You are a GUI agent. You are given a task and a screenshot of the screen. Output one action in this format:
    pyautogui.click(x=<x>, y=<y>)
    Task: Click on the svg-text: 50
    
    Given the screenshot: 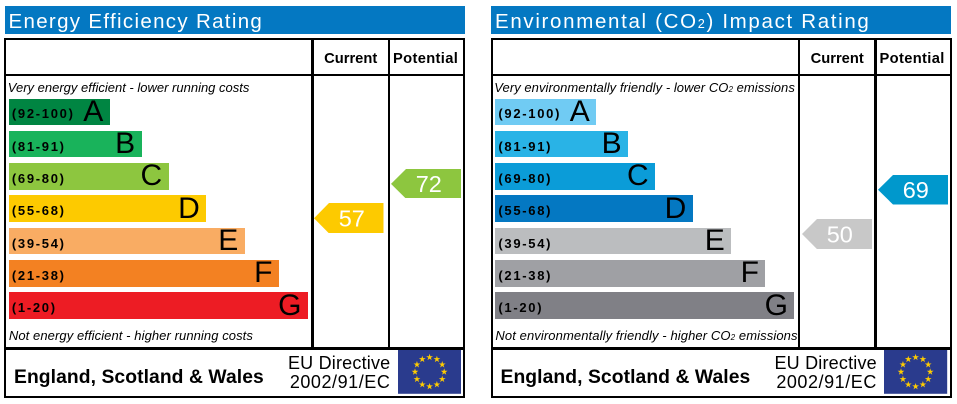 What is the action you would take?
    pyautogui.click(x=840, y=235)
    